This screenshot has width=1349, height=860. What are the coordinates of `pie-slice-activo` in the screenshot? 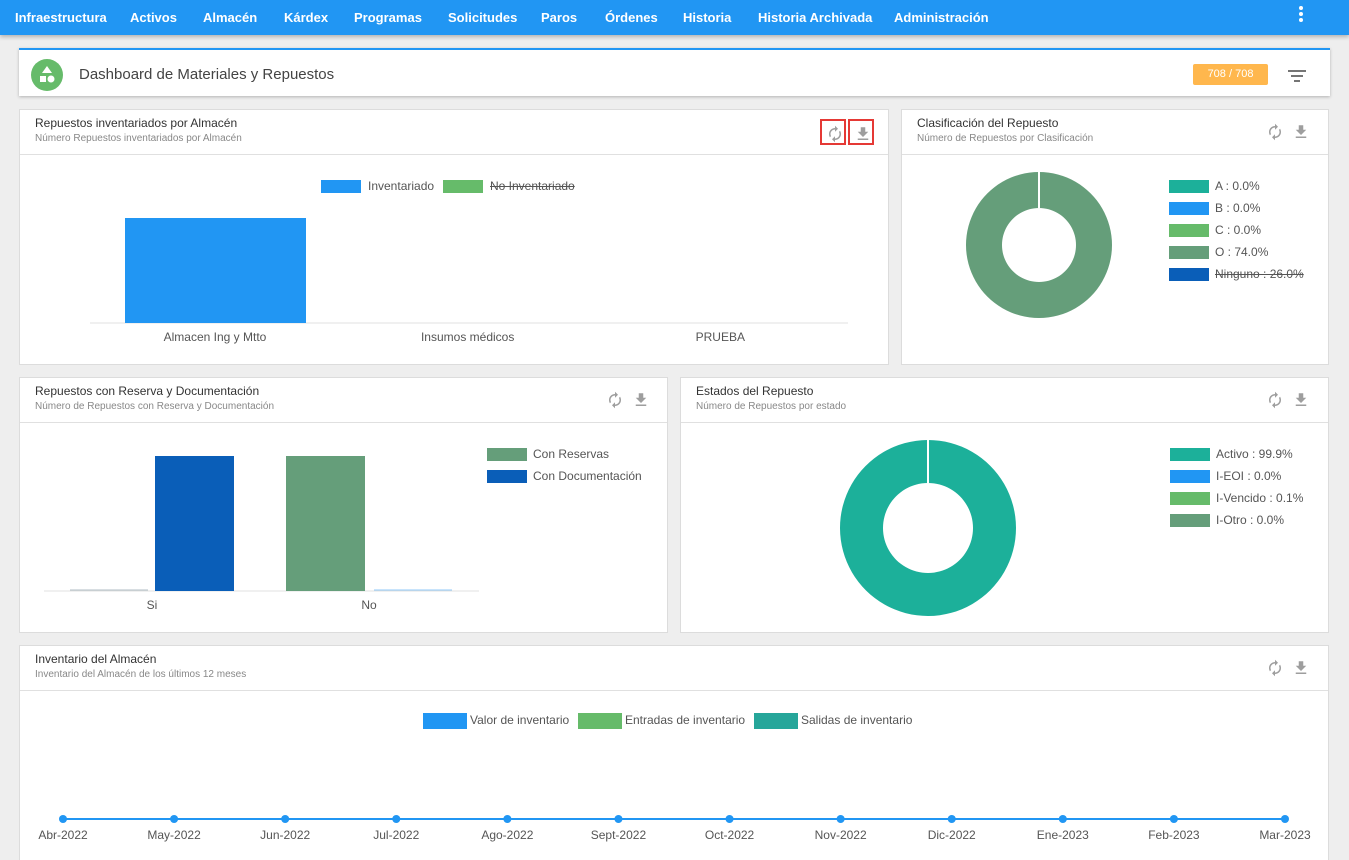 It's located at (927, 528).